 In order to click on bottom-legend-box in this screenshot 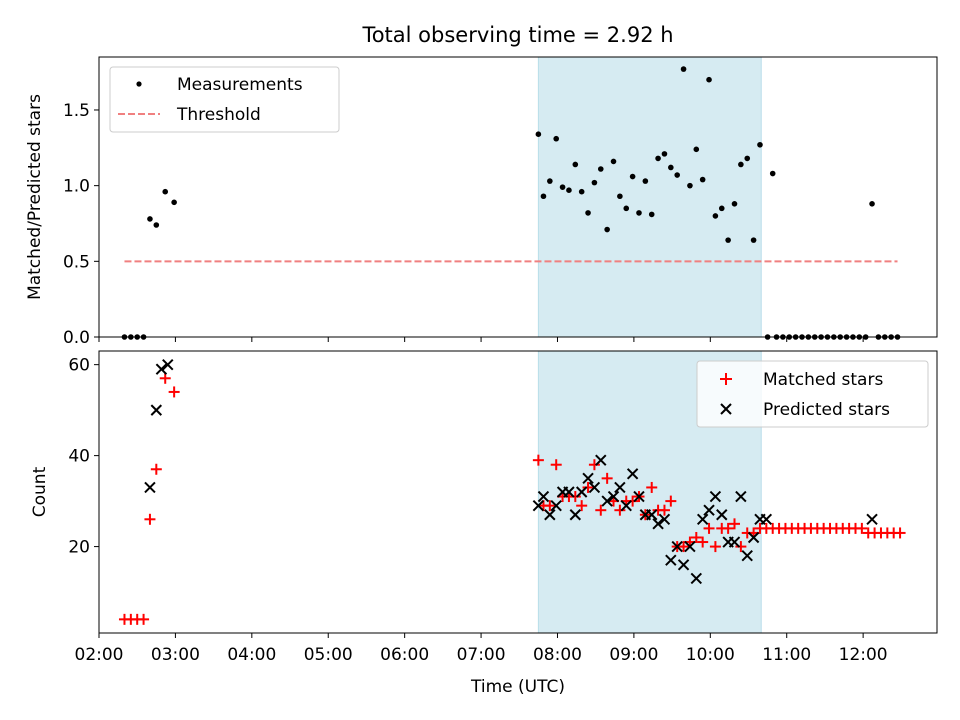, I will do `click(812, 394)`.